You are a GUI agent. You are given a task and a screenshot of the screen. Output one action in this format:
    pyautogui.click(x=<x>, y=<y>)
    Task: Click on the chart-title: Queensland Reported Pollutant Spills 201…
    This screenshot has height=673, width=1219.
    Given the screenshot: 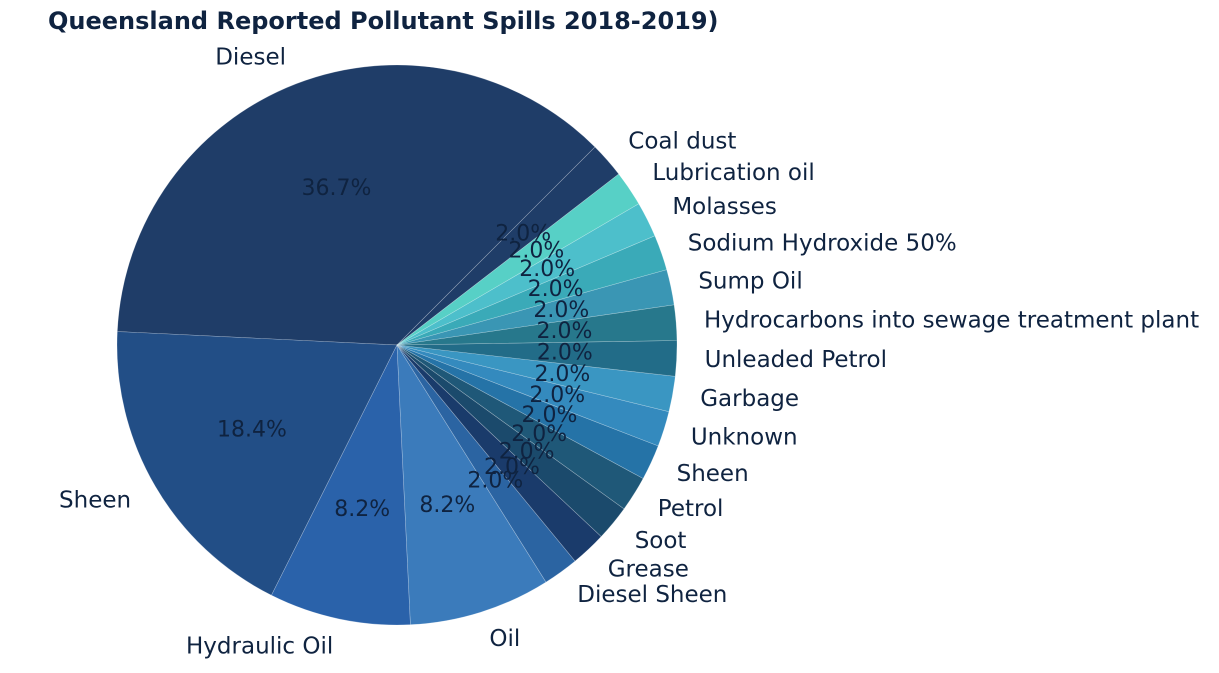 What is the action you would take?
    pyautogui.click(x=383, y=21)
    